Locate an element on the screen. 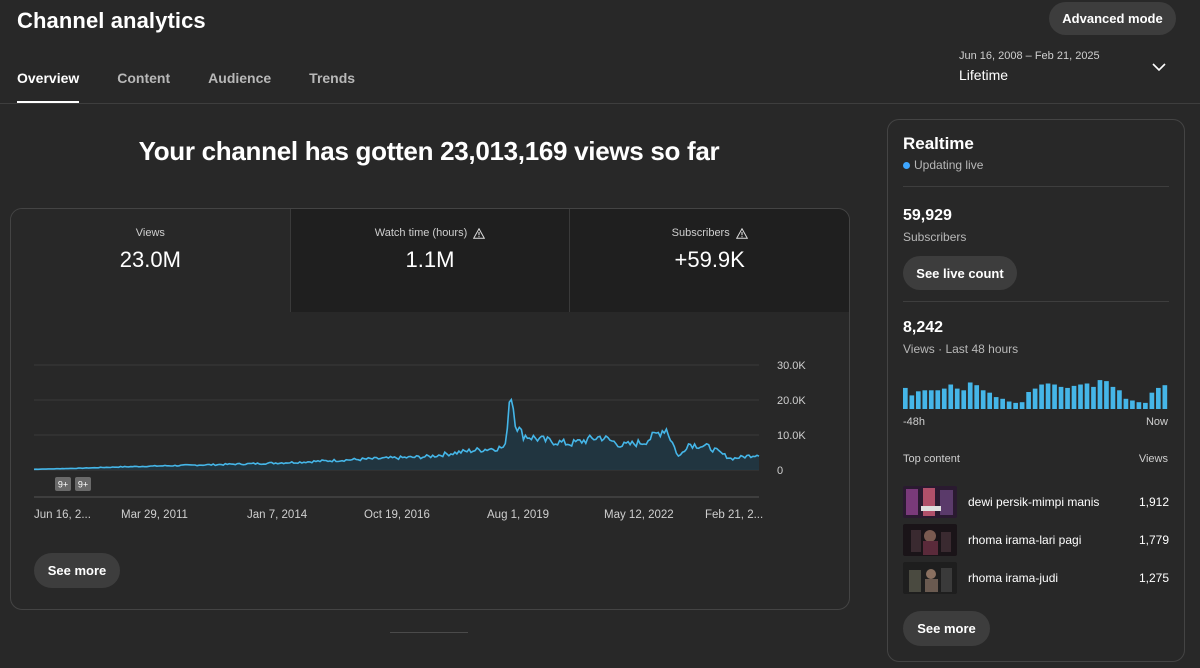  realtime-bar-chart is located at coordinates (1035, 394).